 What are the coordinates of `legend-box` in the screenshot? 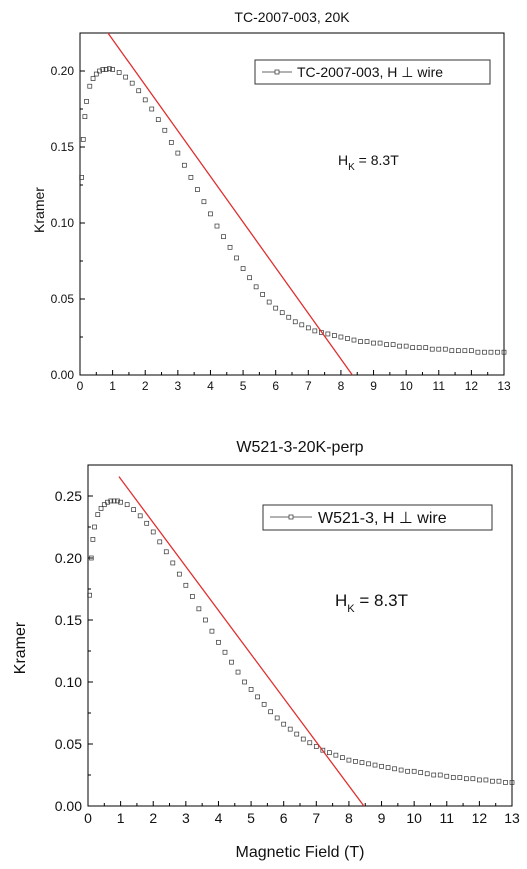 It's located at (372, 72).